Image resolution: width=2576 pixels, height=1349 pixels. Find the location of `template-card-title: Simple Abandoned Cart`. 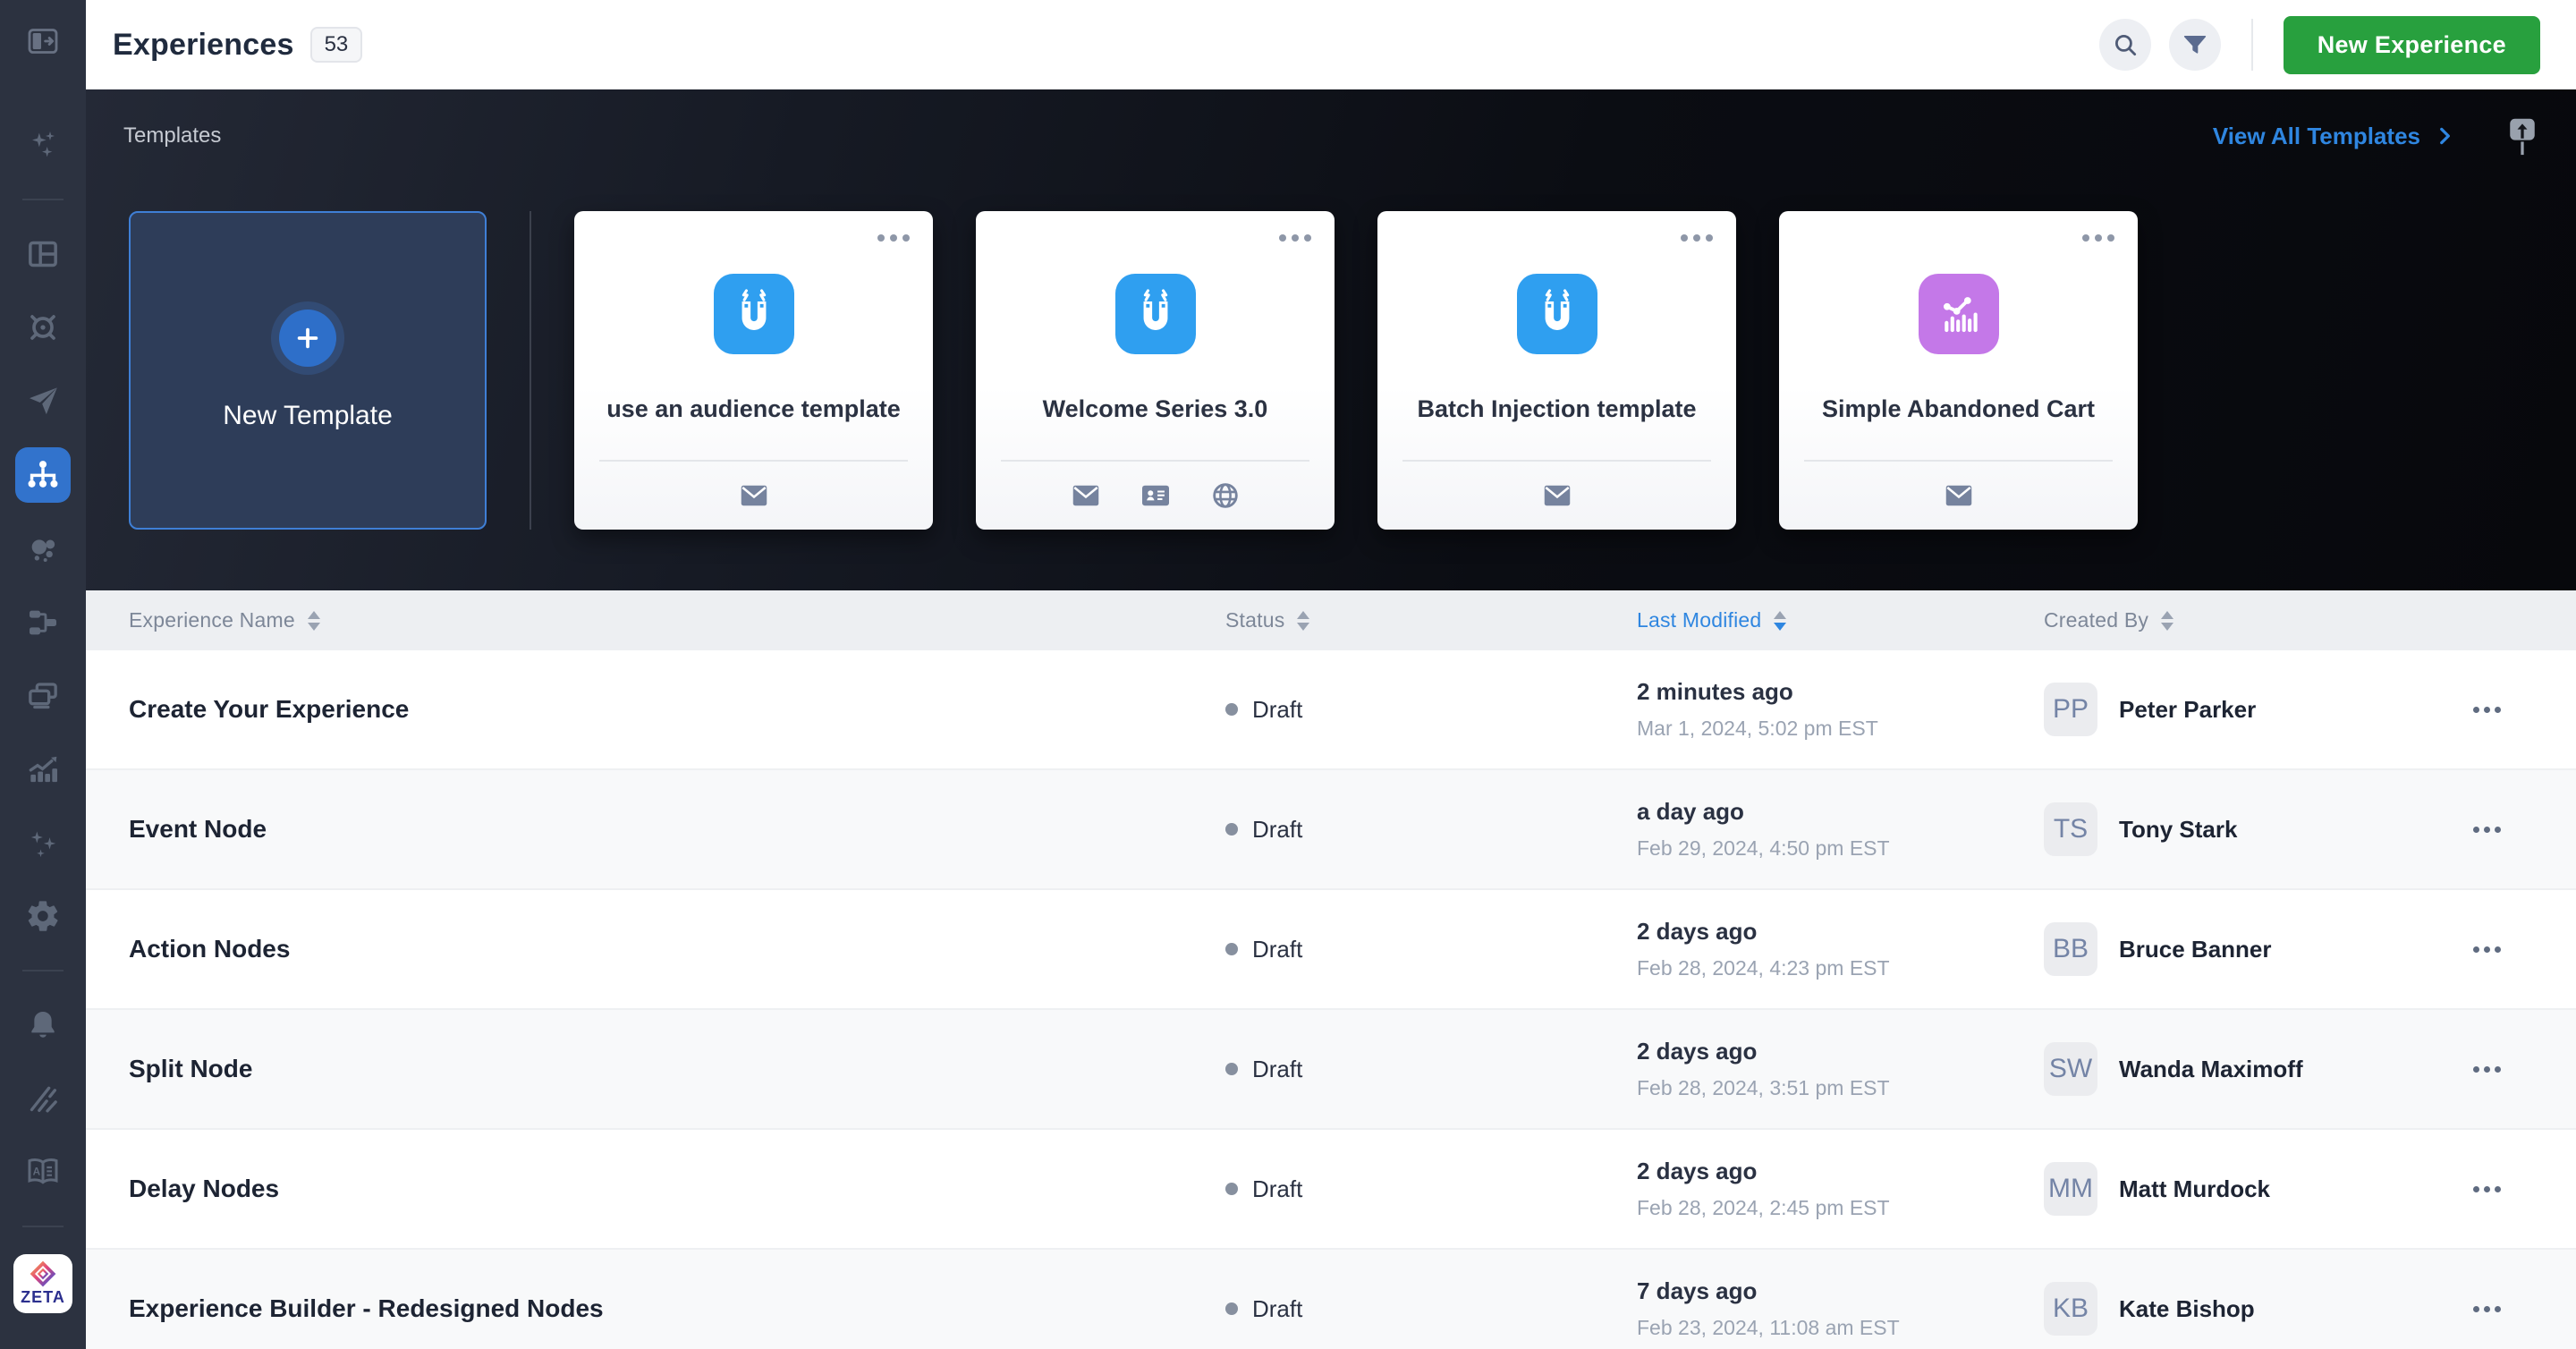

template-card-title: Simple Abandoned Cart is located at coordinates (1958, 408).